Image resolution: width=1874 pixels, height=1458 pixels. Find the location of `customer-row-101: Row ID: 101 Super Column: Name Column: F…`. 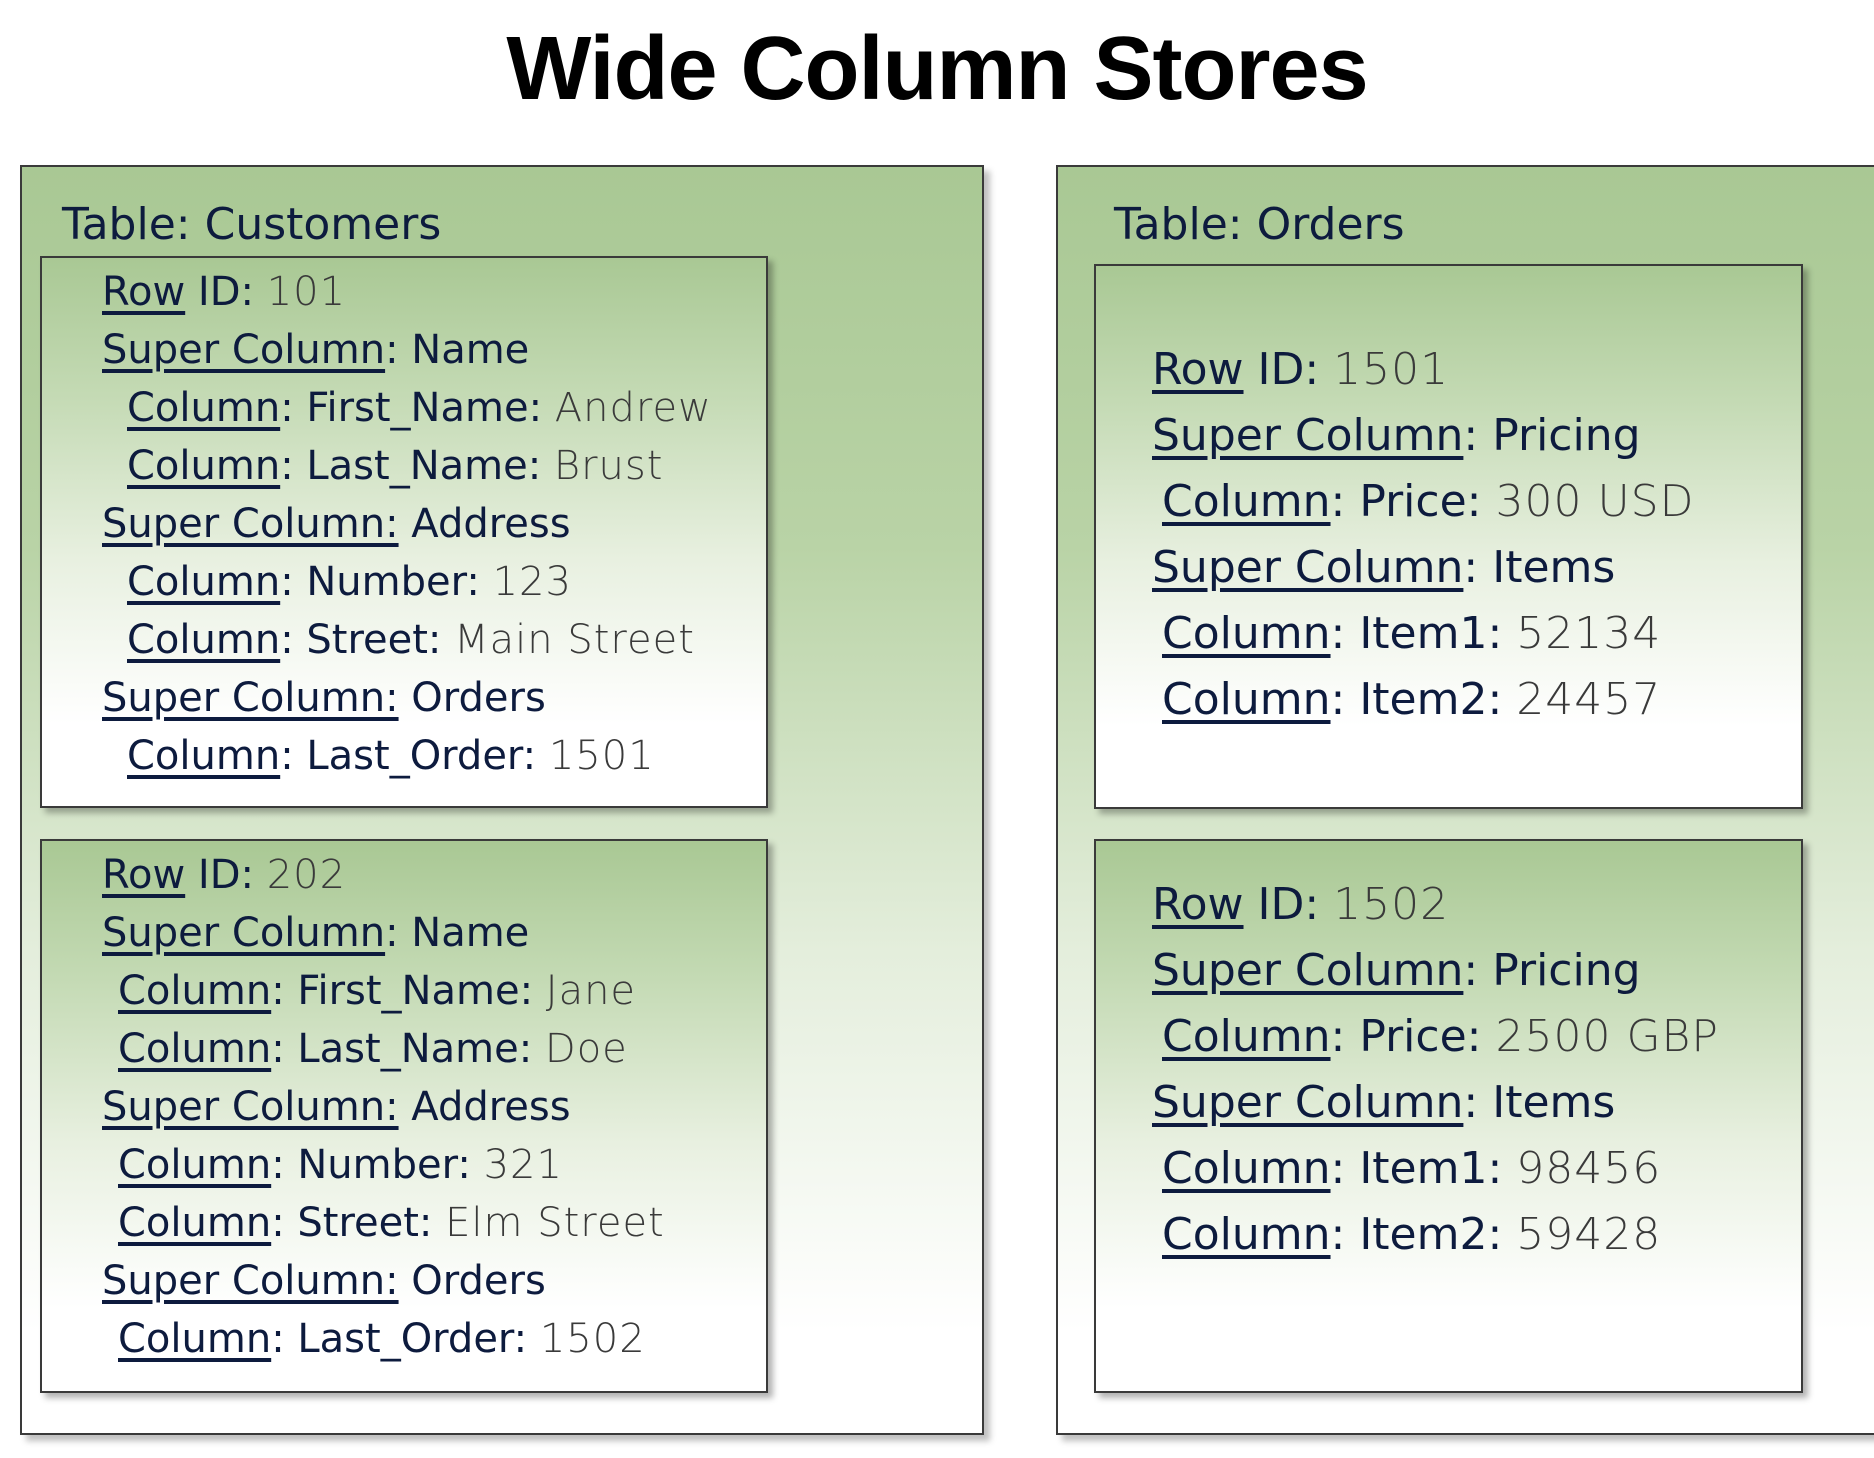

customer-row-101: Row ID: 101 Super Column: Name Column: F… is located at coordinates (404, 532).